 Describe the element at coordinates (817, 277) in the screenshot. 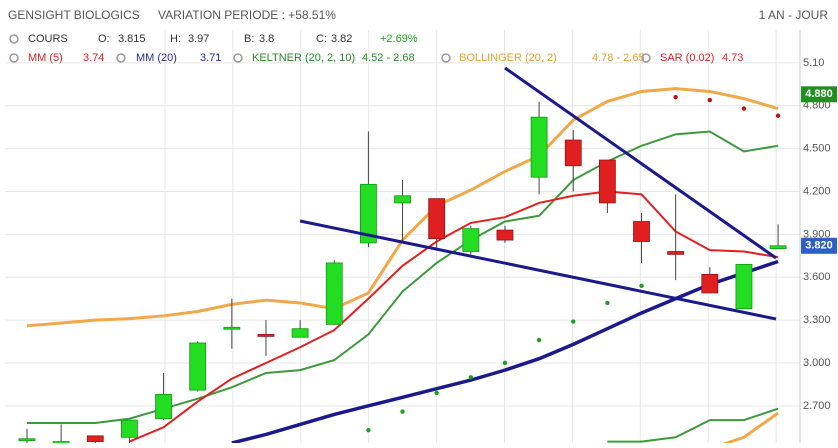

I see `y-tick-label: 3.600` at that location.